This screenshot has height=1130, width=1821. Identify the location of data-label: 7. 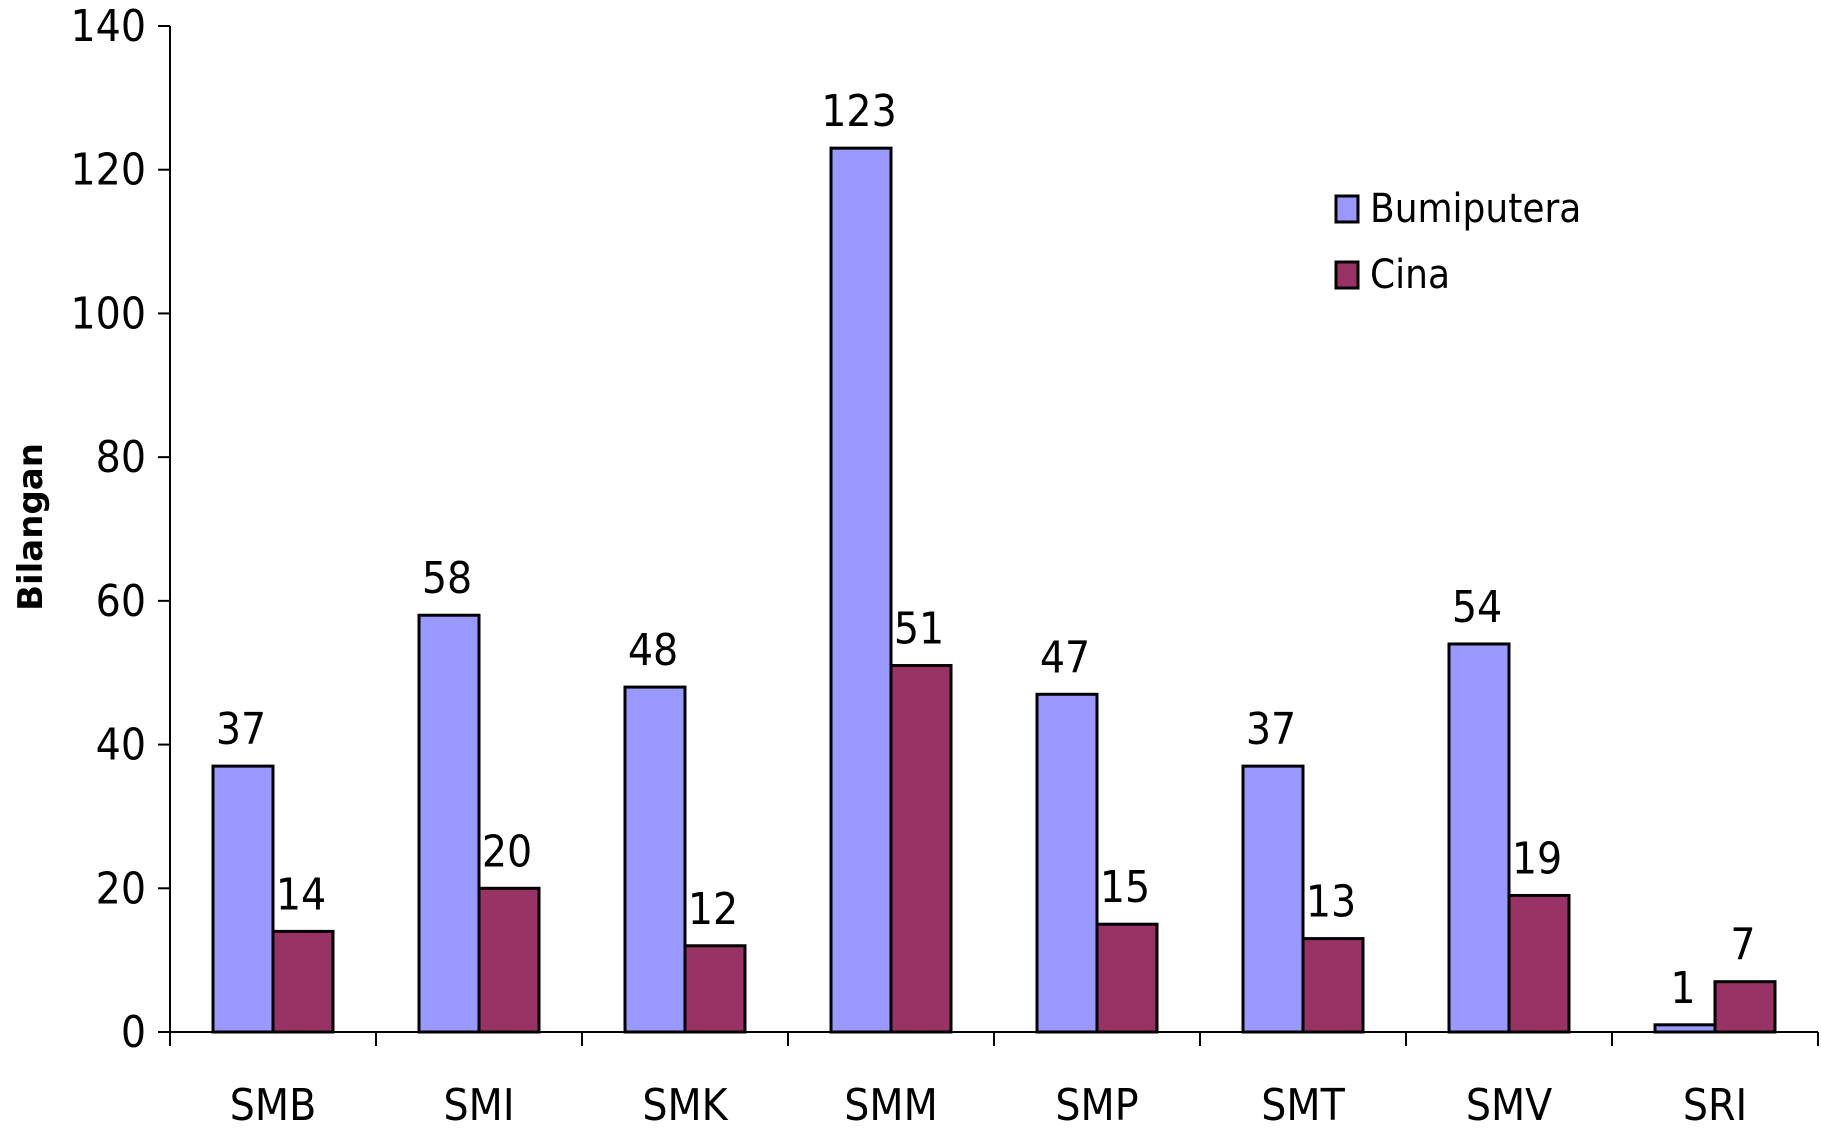
(1742, 945).